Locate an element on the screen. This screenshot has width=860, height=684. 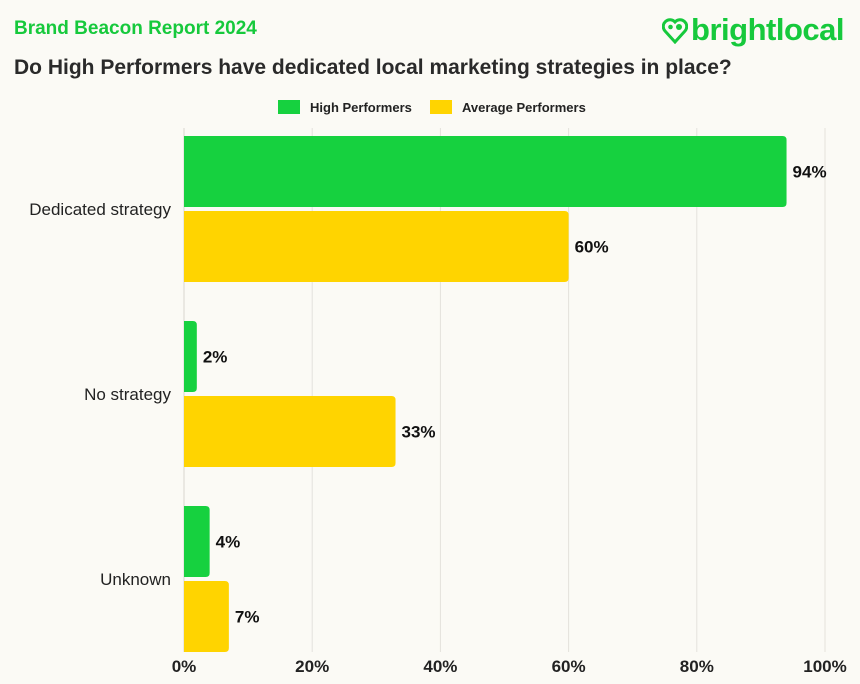
category-label: No strategy is located at coordinates (127, 394).